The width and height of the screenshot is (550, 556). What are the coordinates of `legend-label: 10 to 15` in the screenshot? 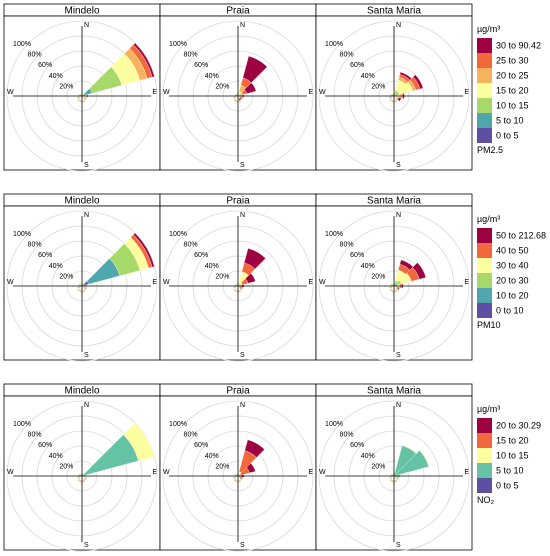 It's located at (512, 456).